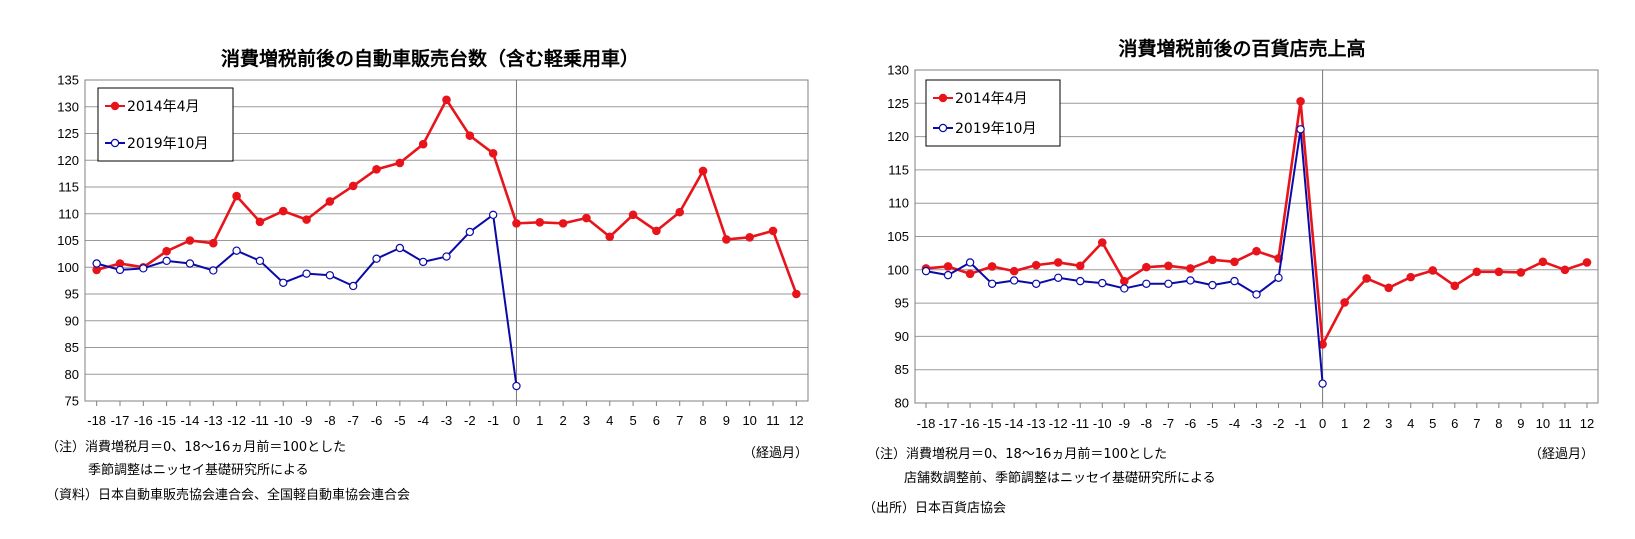 This screenshot has width=1635, height=539. Describe the element at coordinates (68, 187) in the screenshot. I see `y-tick-label: 115` at that location.